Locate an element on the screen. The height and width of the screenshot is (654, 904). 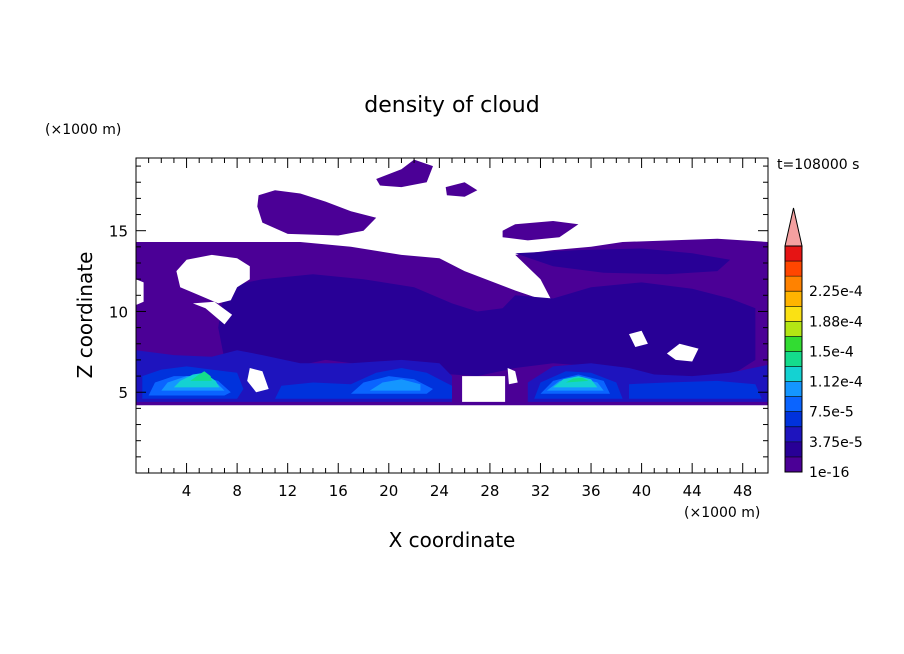
density-region-level-1a is located at coordinates (487, 329).